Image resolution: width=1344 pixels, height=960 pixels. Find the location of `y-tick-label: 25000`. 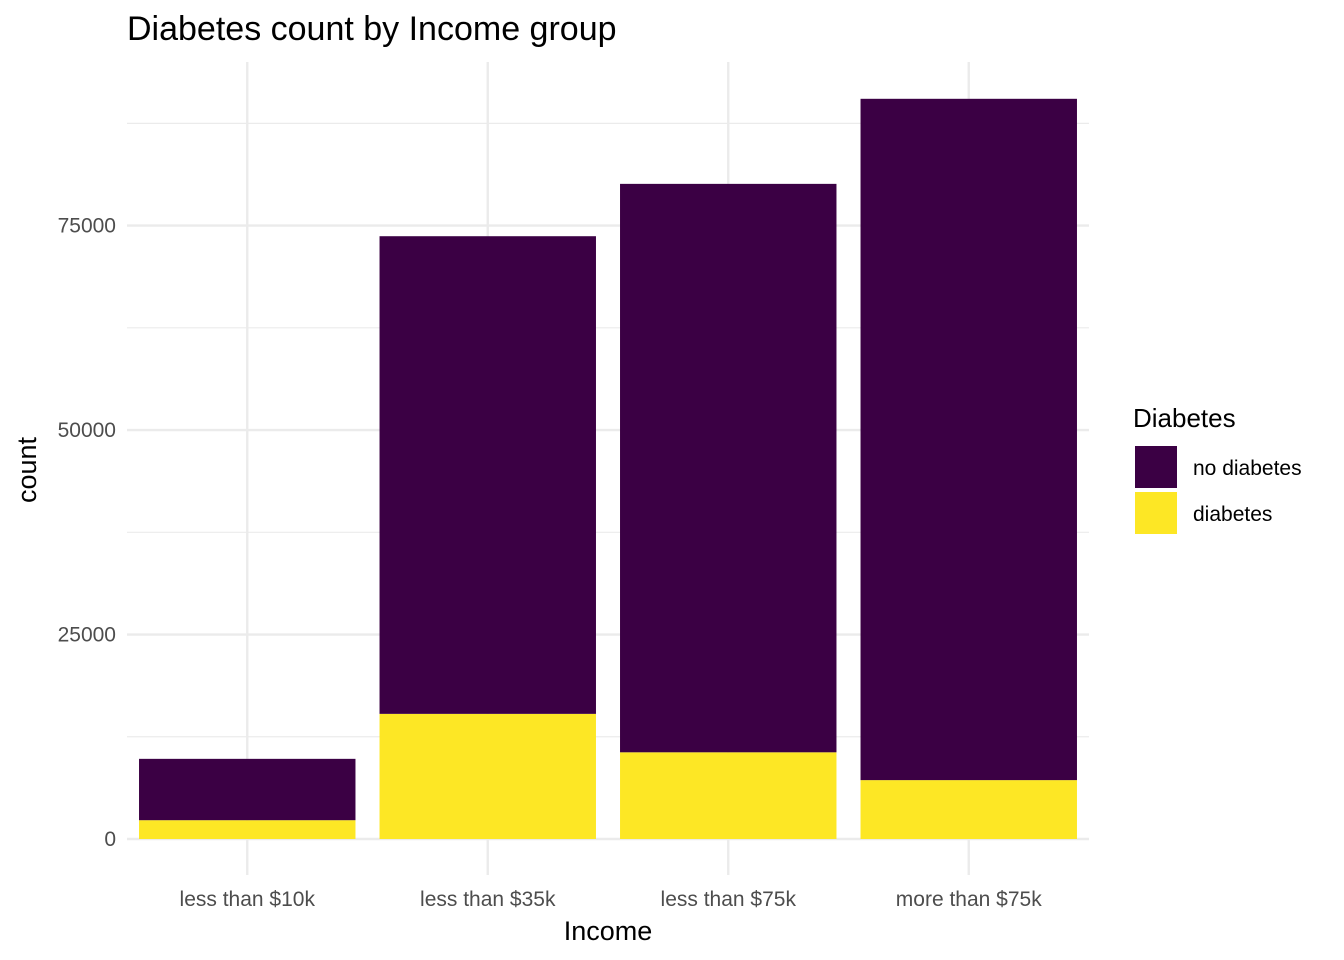

y-tick-label: 25000 is located at coordinates (87, 635).